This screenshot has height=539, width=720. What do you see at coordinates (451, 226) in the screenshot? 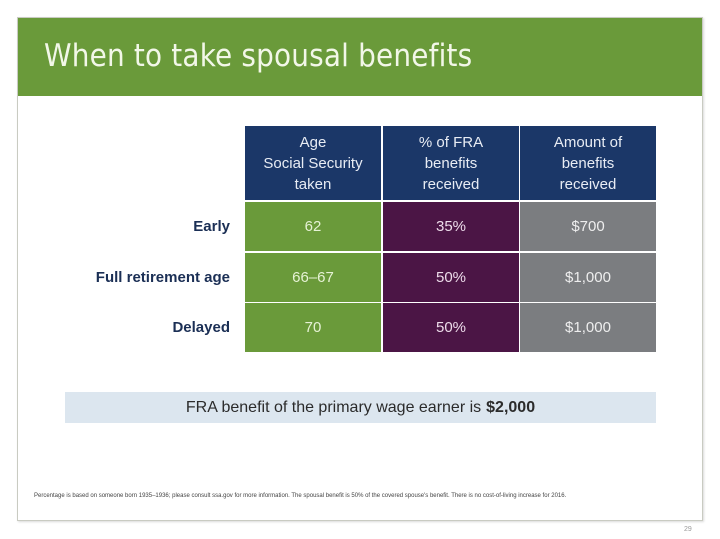
I see `cell-percent: 35%` at bounding box center [451, 226].